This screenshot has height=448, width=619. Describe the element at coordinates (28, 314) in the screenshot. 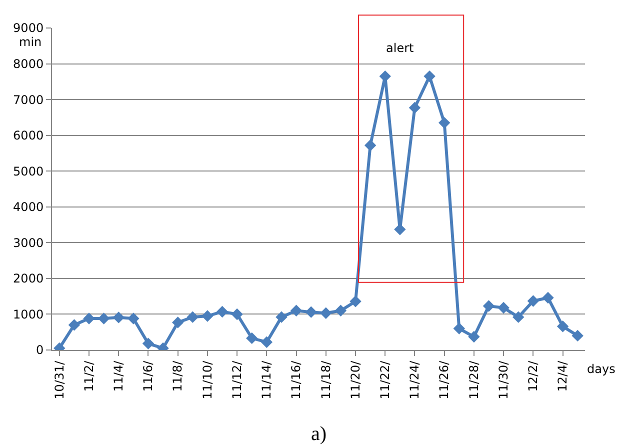

I see `y-tick-label: 1000` at that location.